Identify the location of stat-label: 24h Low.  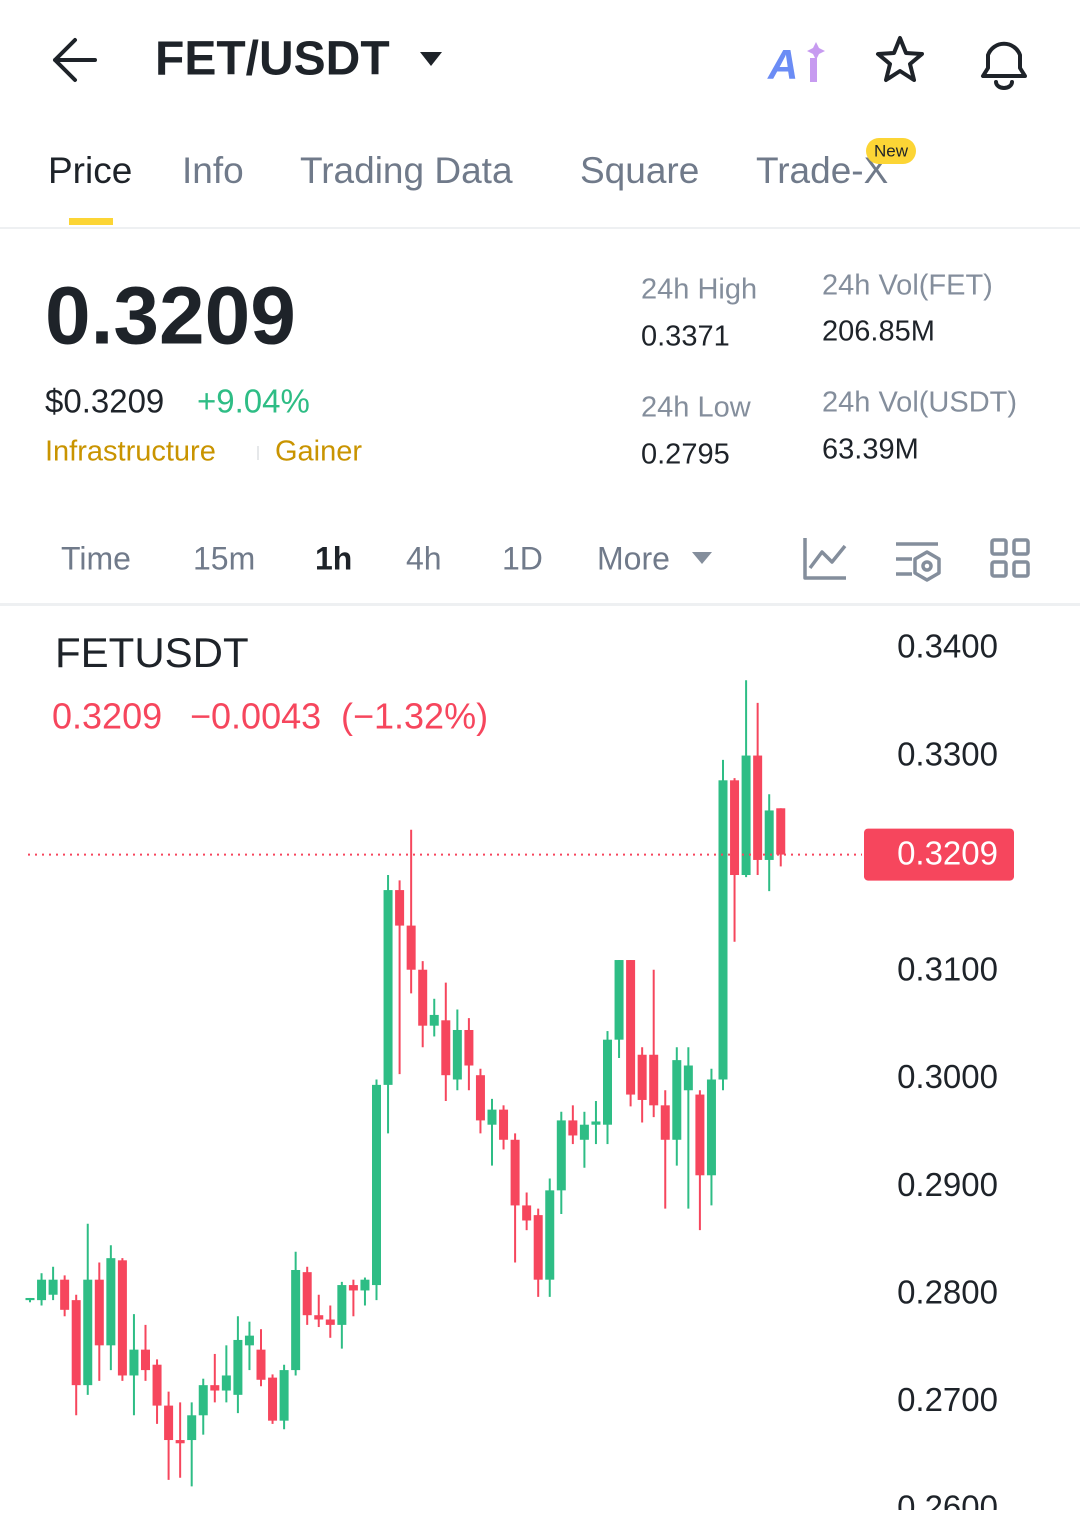
(696, 408).